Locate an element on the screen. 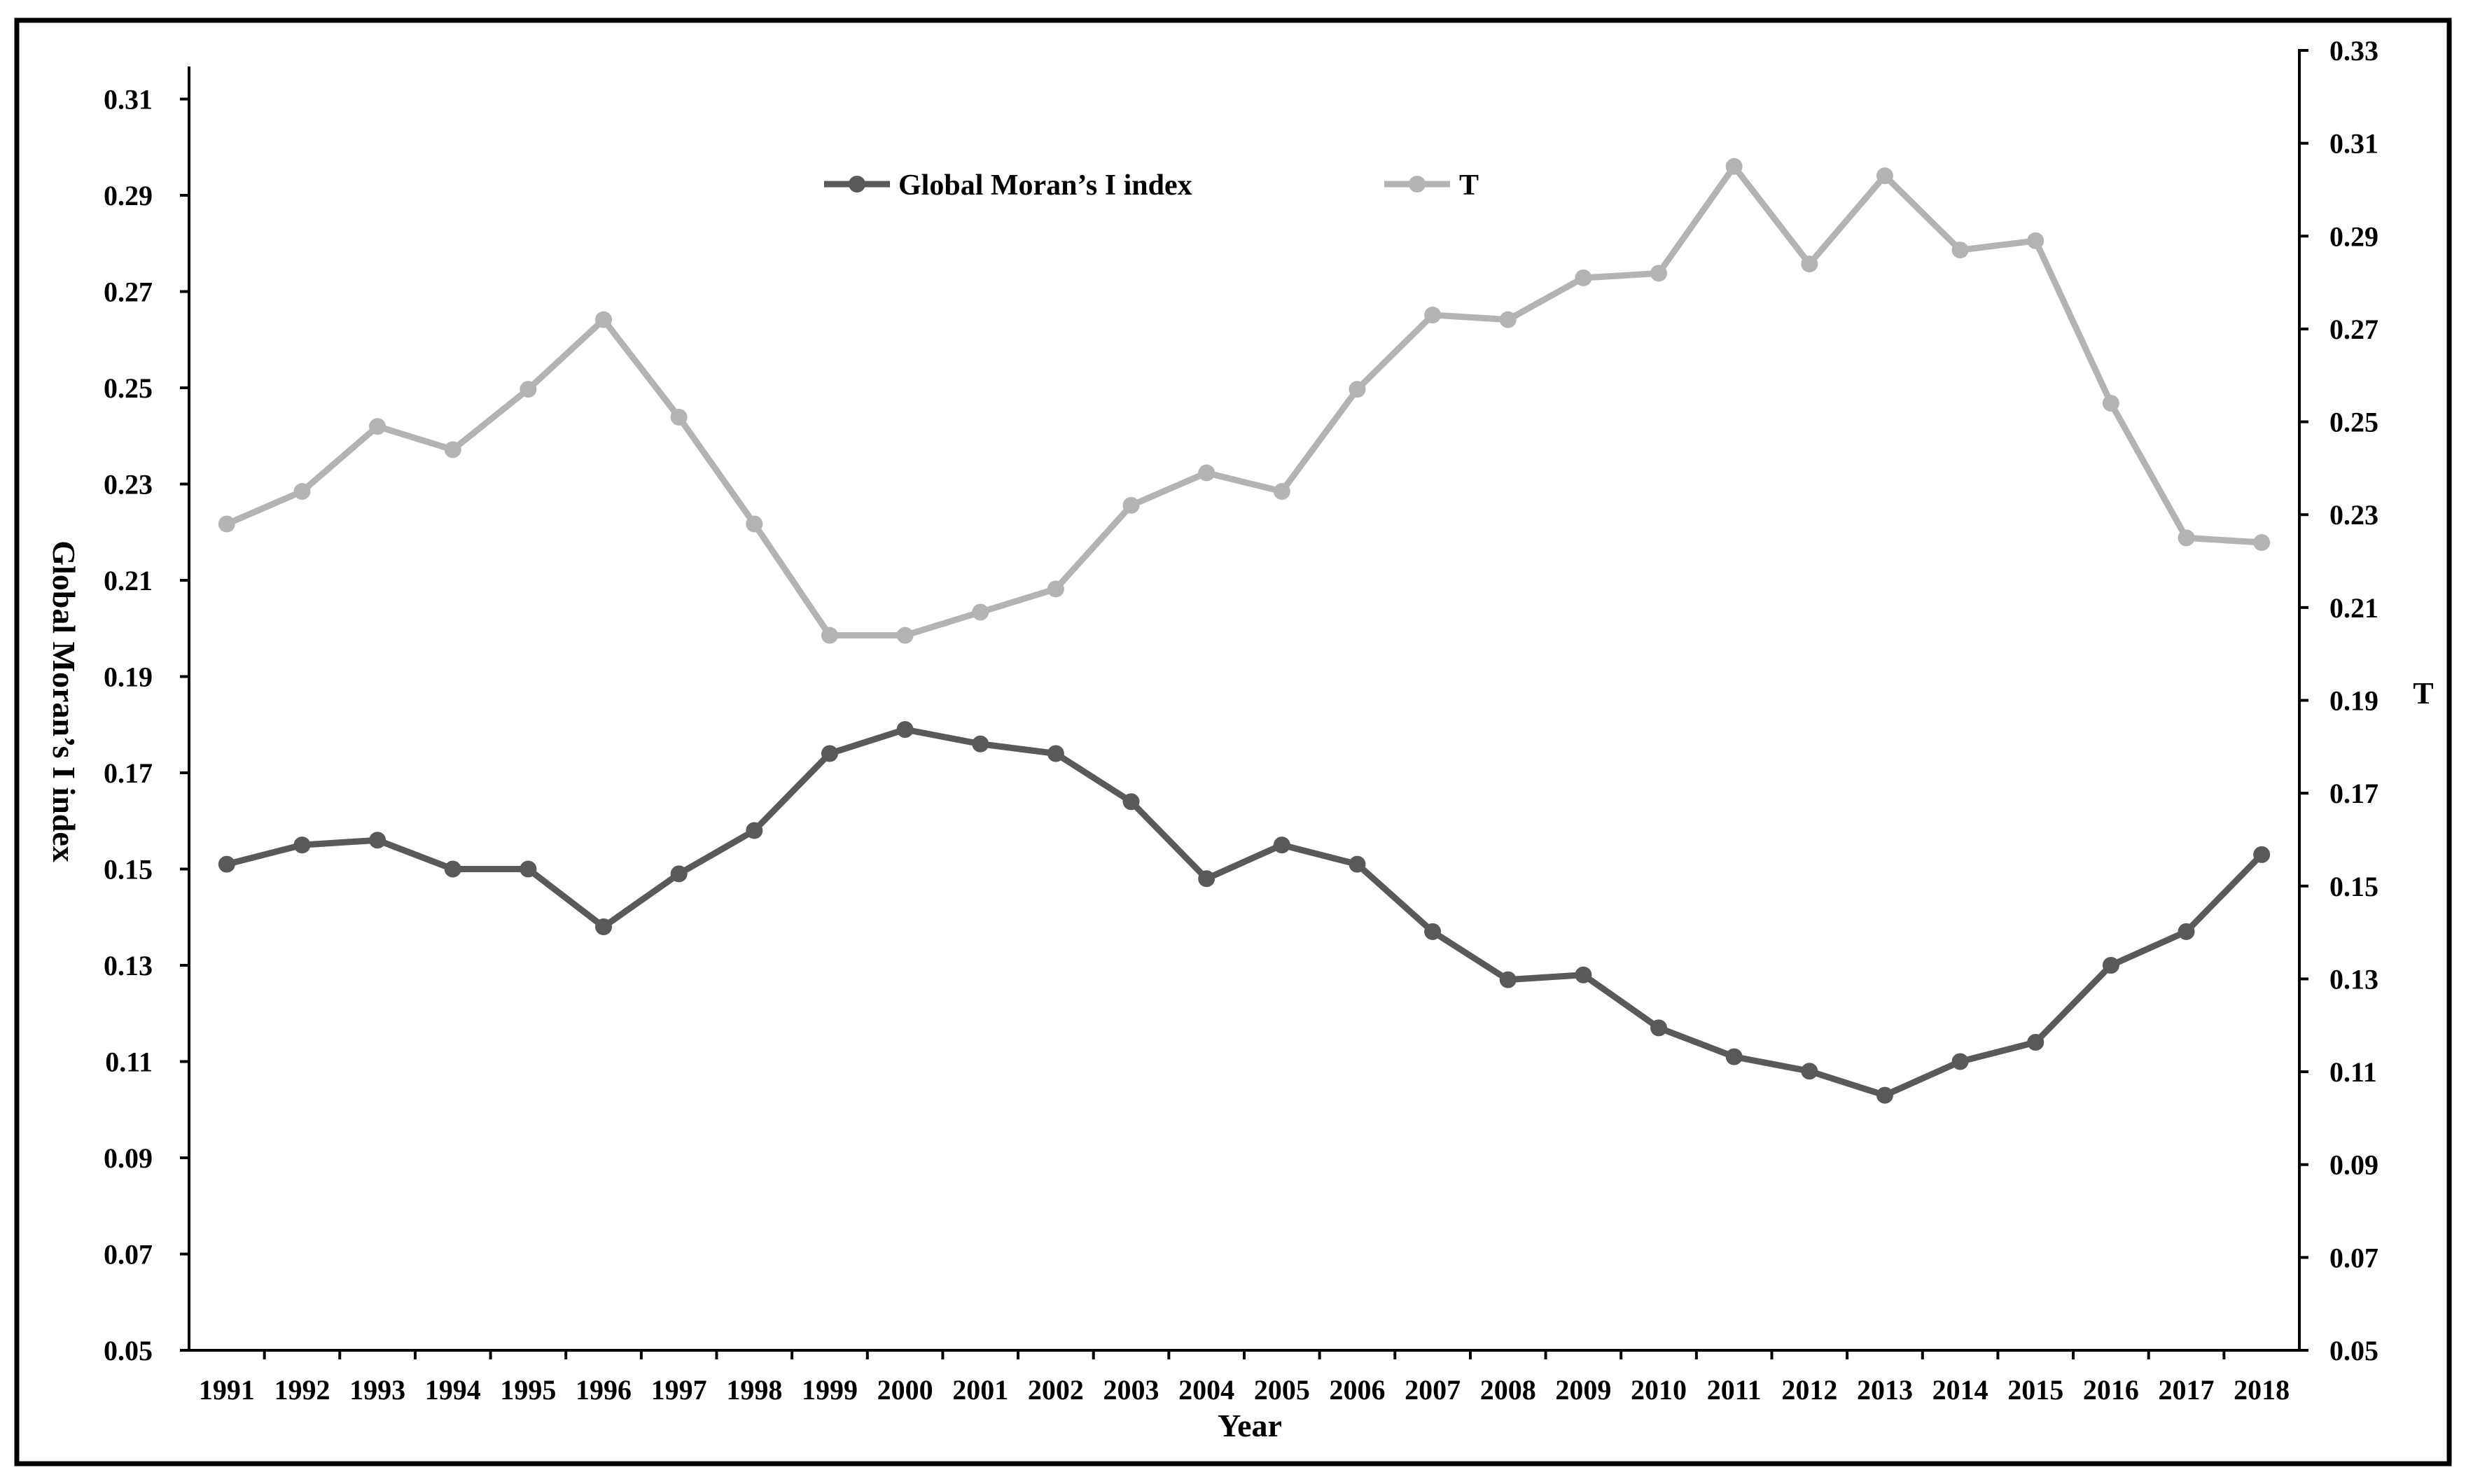 The height and width of the screenshot is (1484, 2466). x-tick-label: 2004 is located at coordinates (1206, 1390).